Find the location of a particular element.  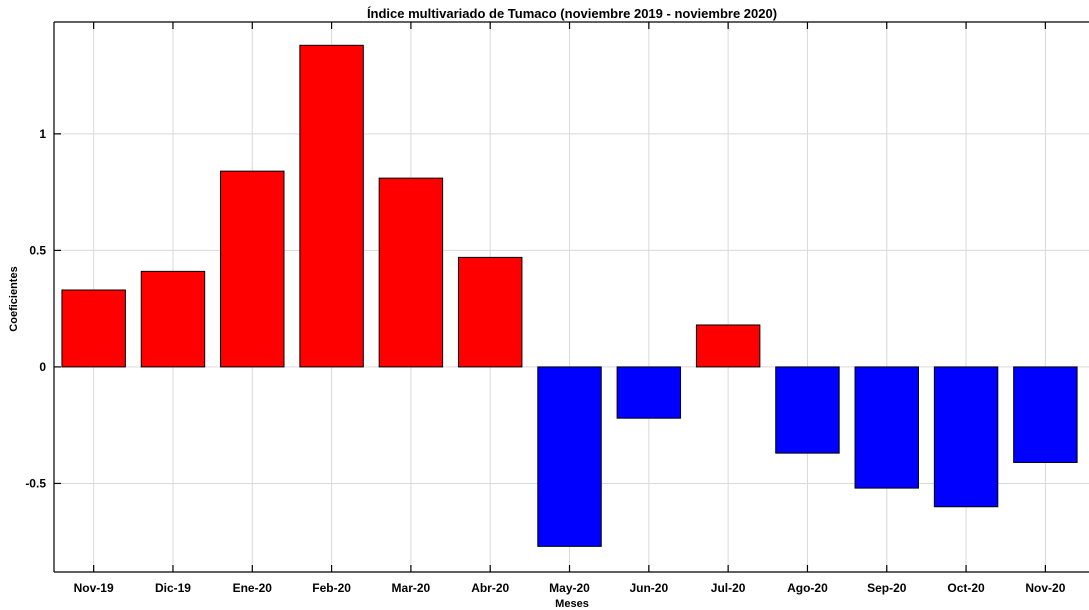

x-tick-label: Dic-19 is located at coordinates (173, 588).